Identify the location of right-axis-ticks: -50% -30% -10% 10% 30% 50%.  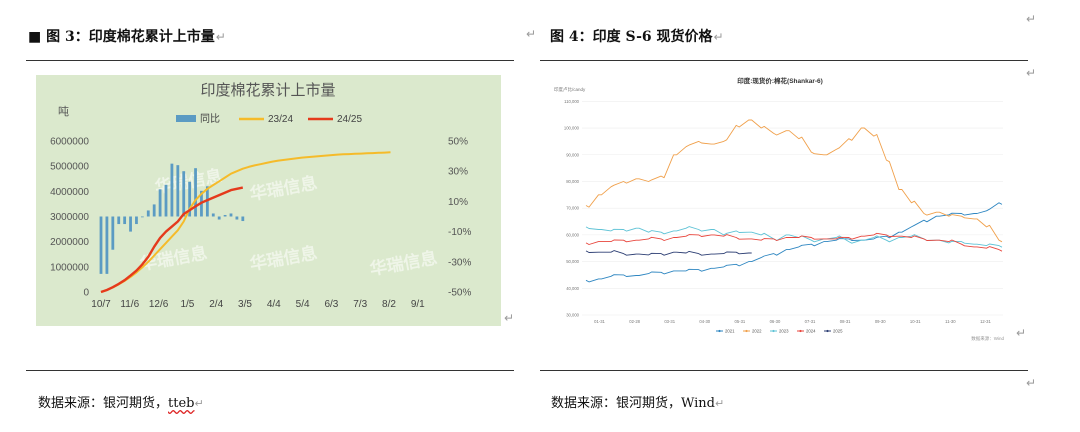
(459, 218).